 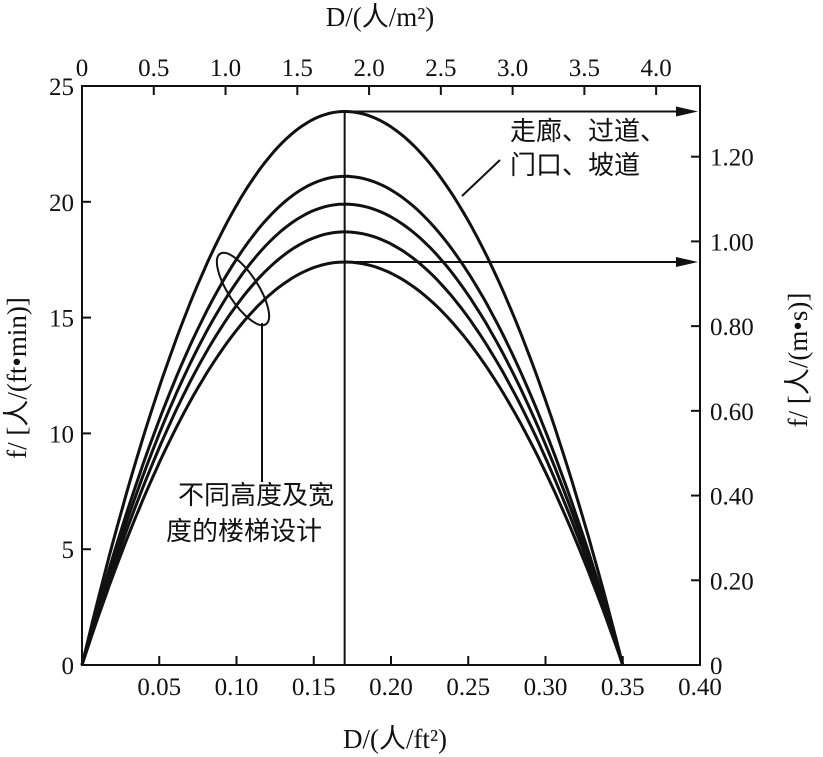 What do you see at coordinates (237, 687) in the screenshot?
I see `x-tick-label: 0.10` at bounding box center [237, 687].